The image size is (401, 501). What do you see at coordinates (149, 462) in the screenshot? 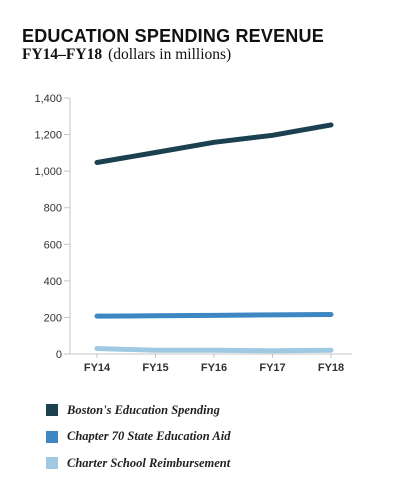
I see `legend-label: Charter School Reimbursement` at bounding box center [149, 462].